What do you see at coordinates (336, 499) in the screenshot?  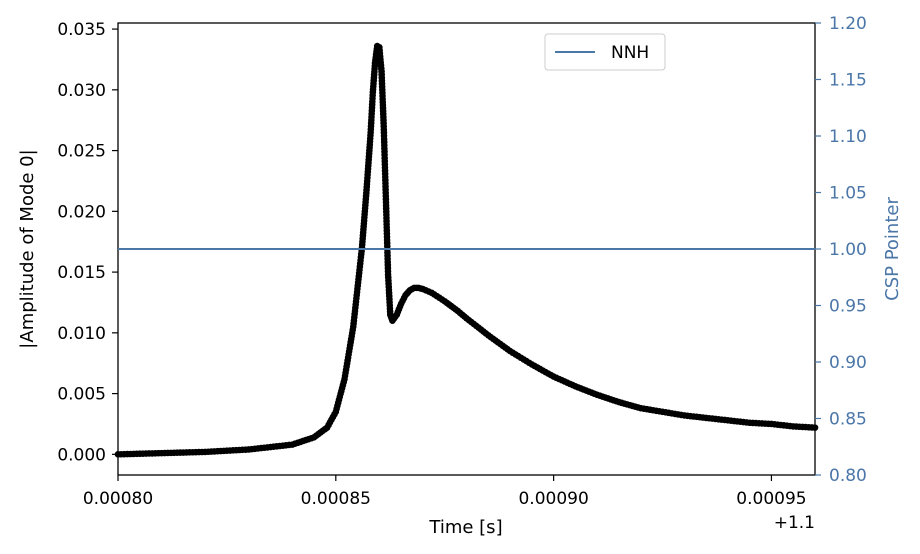 I see `x-tick-label: 0.00085` at bounding box center [336, 499].